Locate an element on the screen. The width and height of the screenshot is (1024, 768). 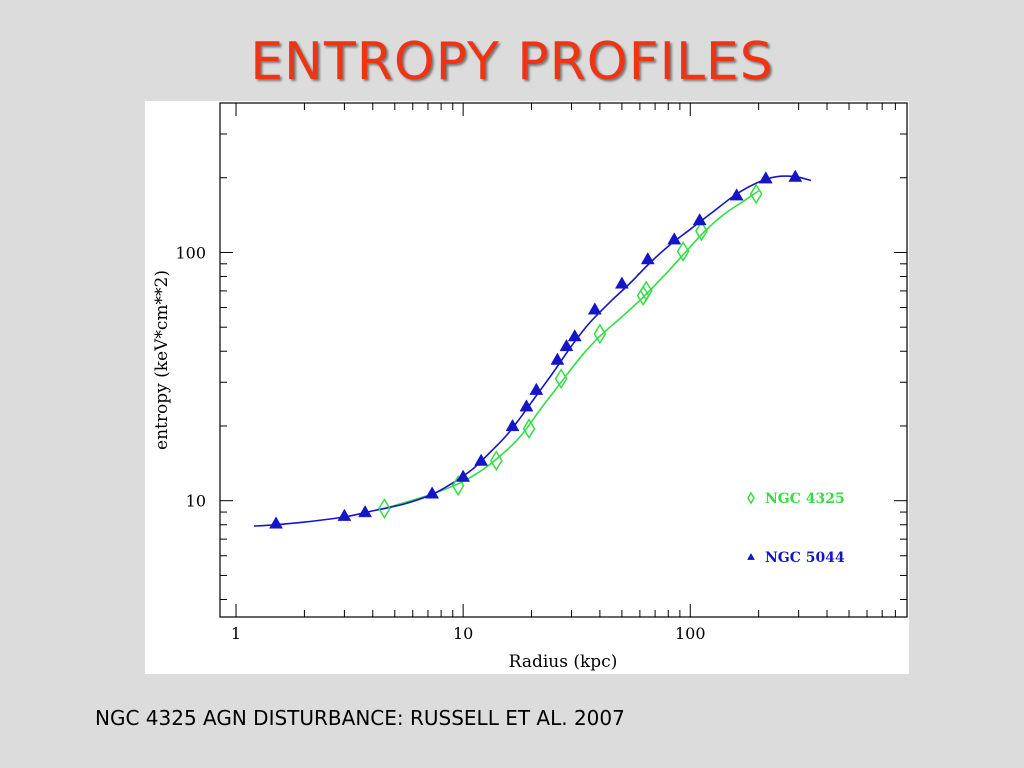
legend: NGC 4325 NGC 5044 is located at coordinates (796, 528).